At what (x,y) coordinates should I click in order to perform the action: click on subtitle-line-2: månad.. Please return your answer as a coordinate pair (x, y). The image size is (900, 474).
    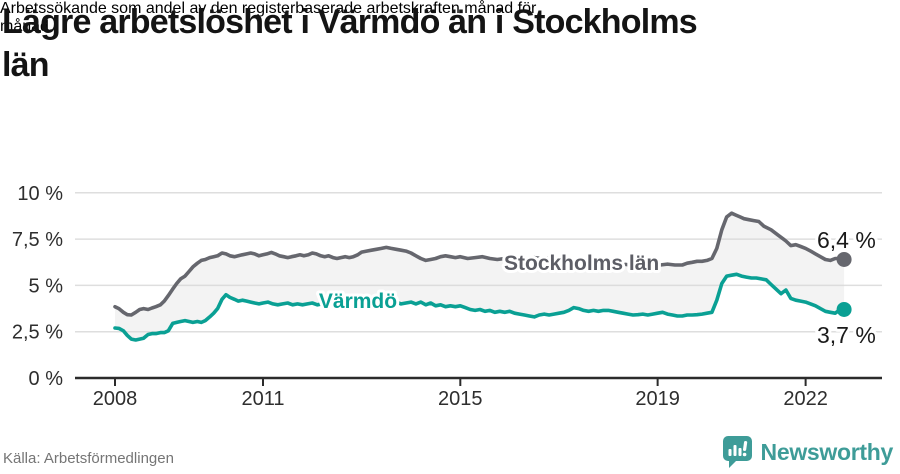
    Looking at the image, I should click on (27, 26).